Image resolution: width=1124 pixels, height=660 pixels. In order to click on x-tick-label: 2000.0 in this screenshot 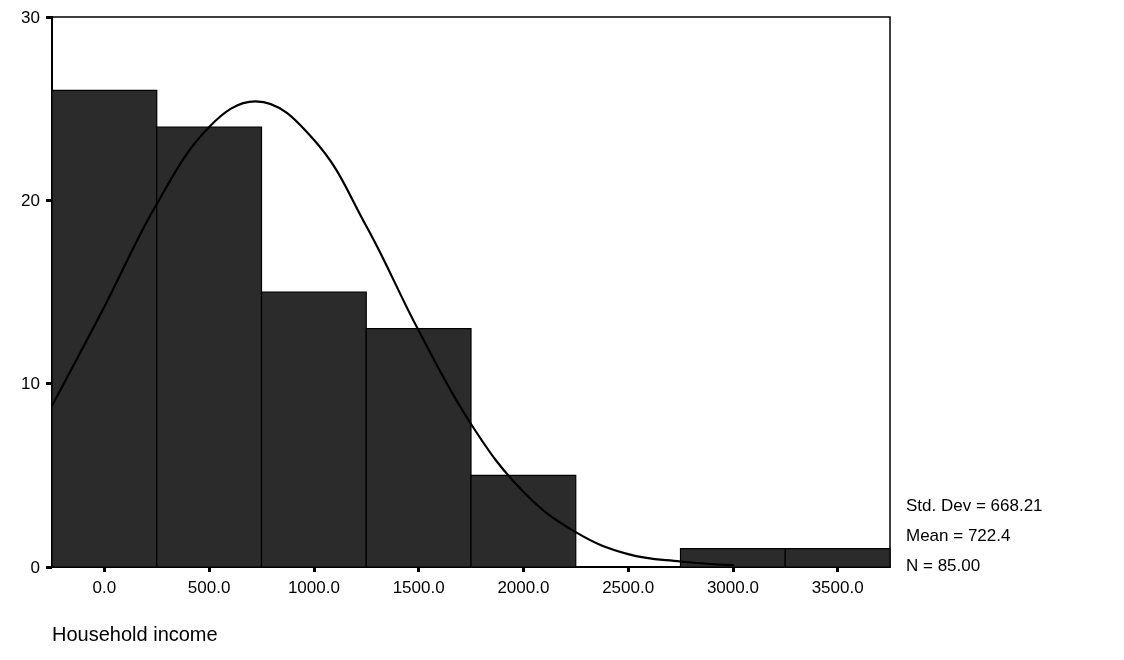, I will do `click(523, 587)`.